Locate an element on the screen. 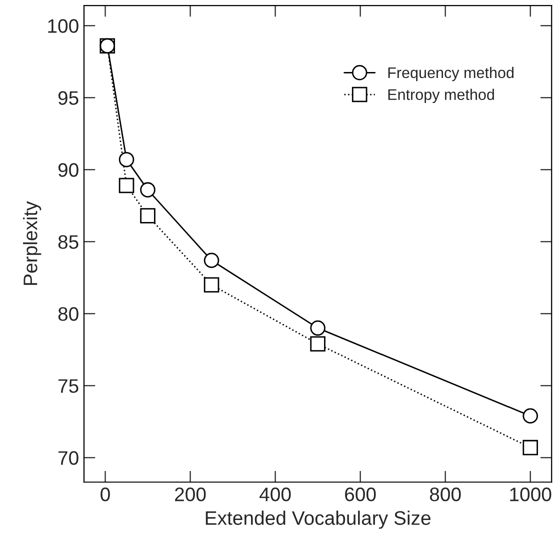 The height and width of the screenshot is (551, 560). x-tick-label: 200 is located at coordinates (190, 495).